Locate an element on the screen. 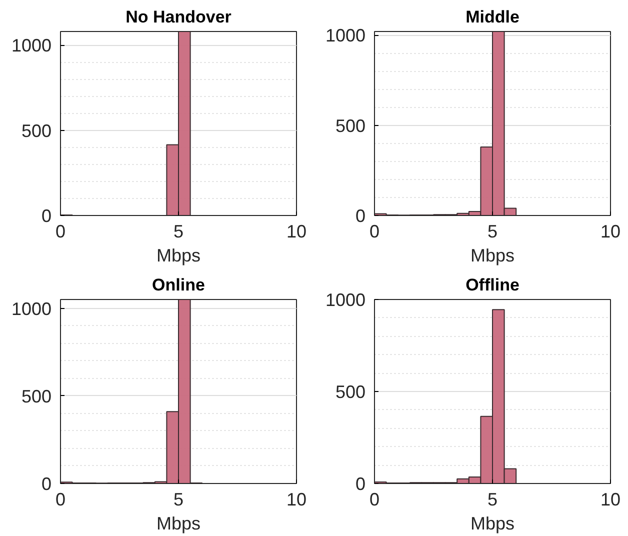  chart-title: Middle is located at coordinates (493, 17).